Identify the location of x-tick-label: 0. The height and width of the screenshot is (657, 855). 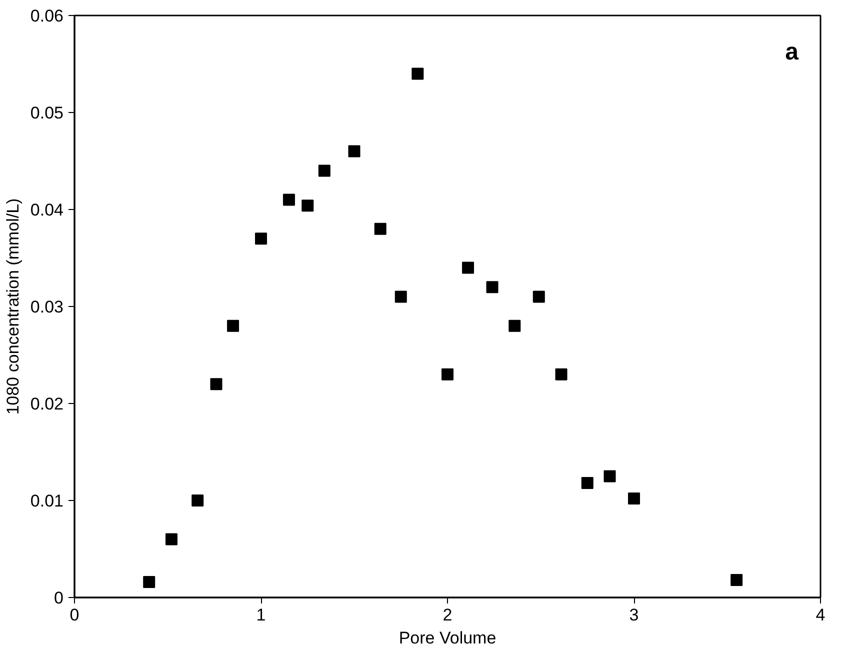
(75, 615).